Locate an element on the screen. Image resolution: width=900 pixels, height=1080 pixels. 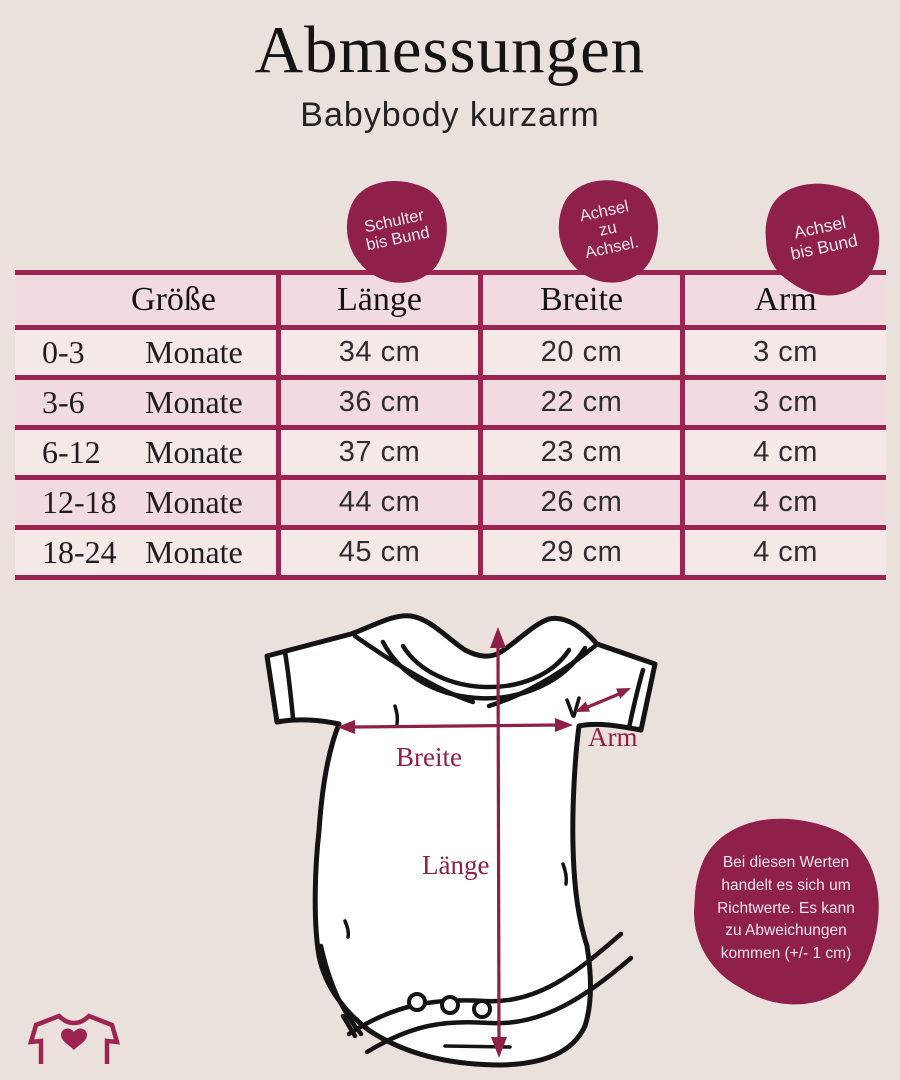
size-range: 0-3 is located at coordinates (63, 352).